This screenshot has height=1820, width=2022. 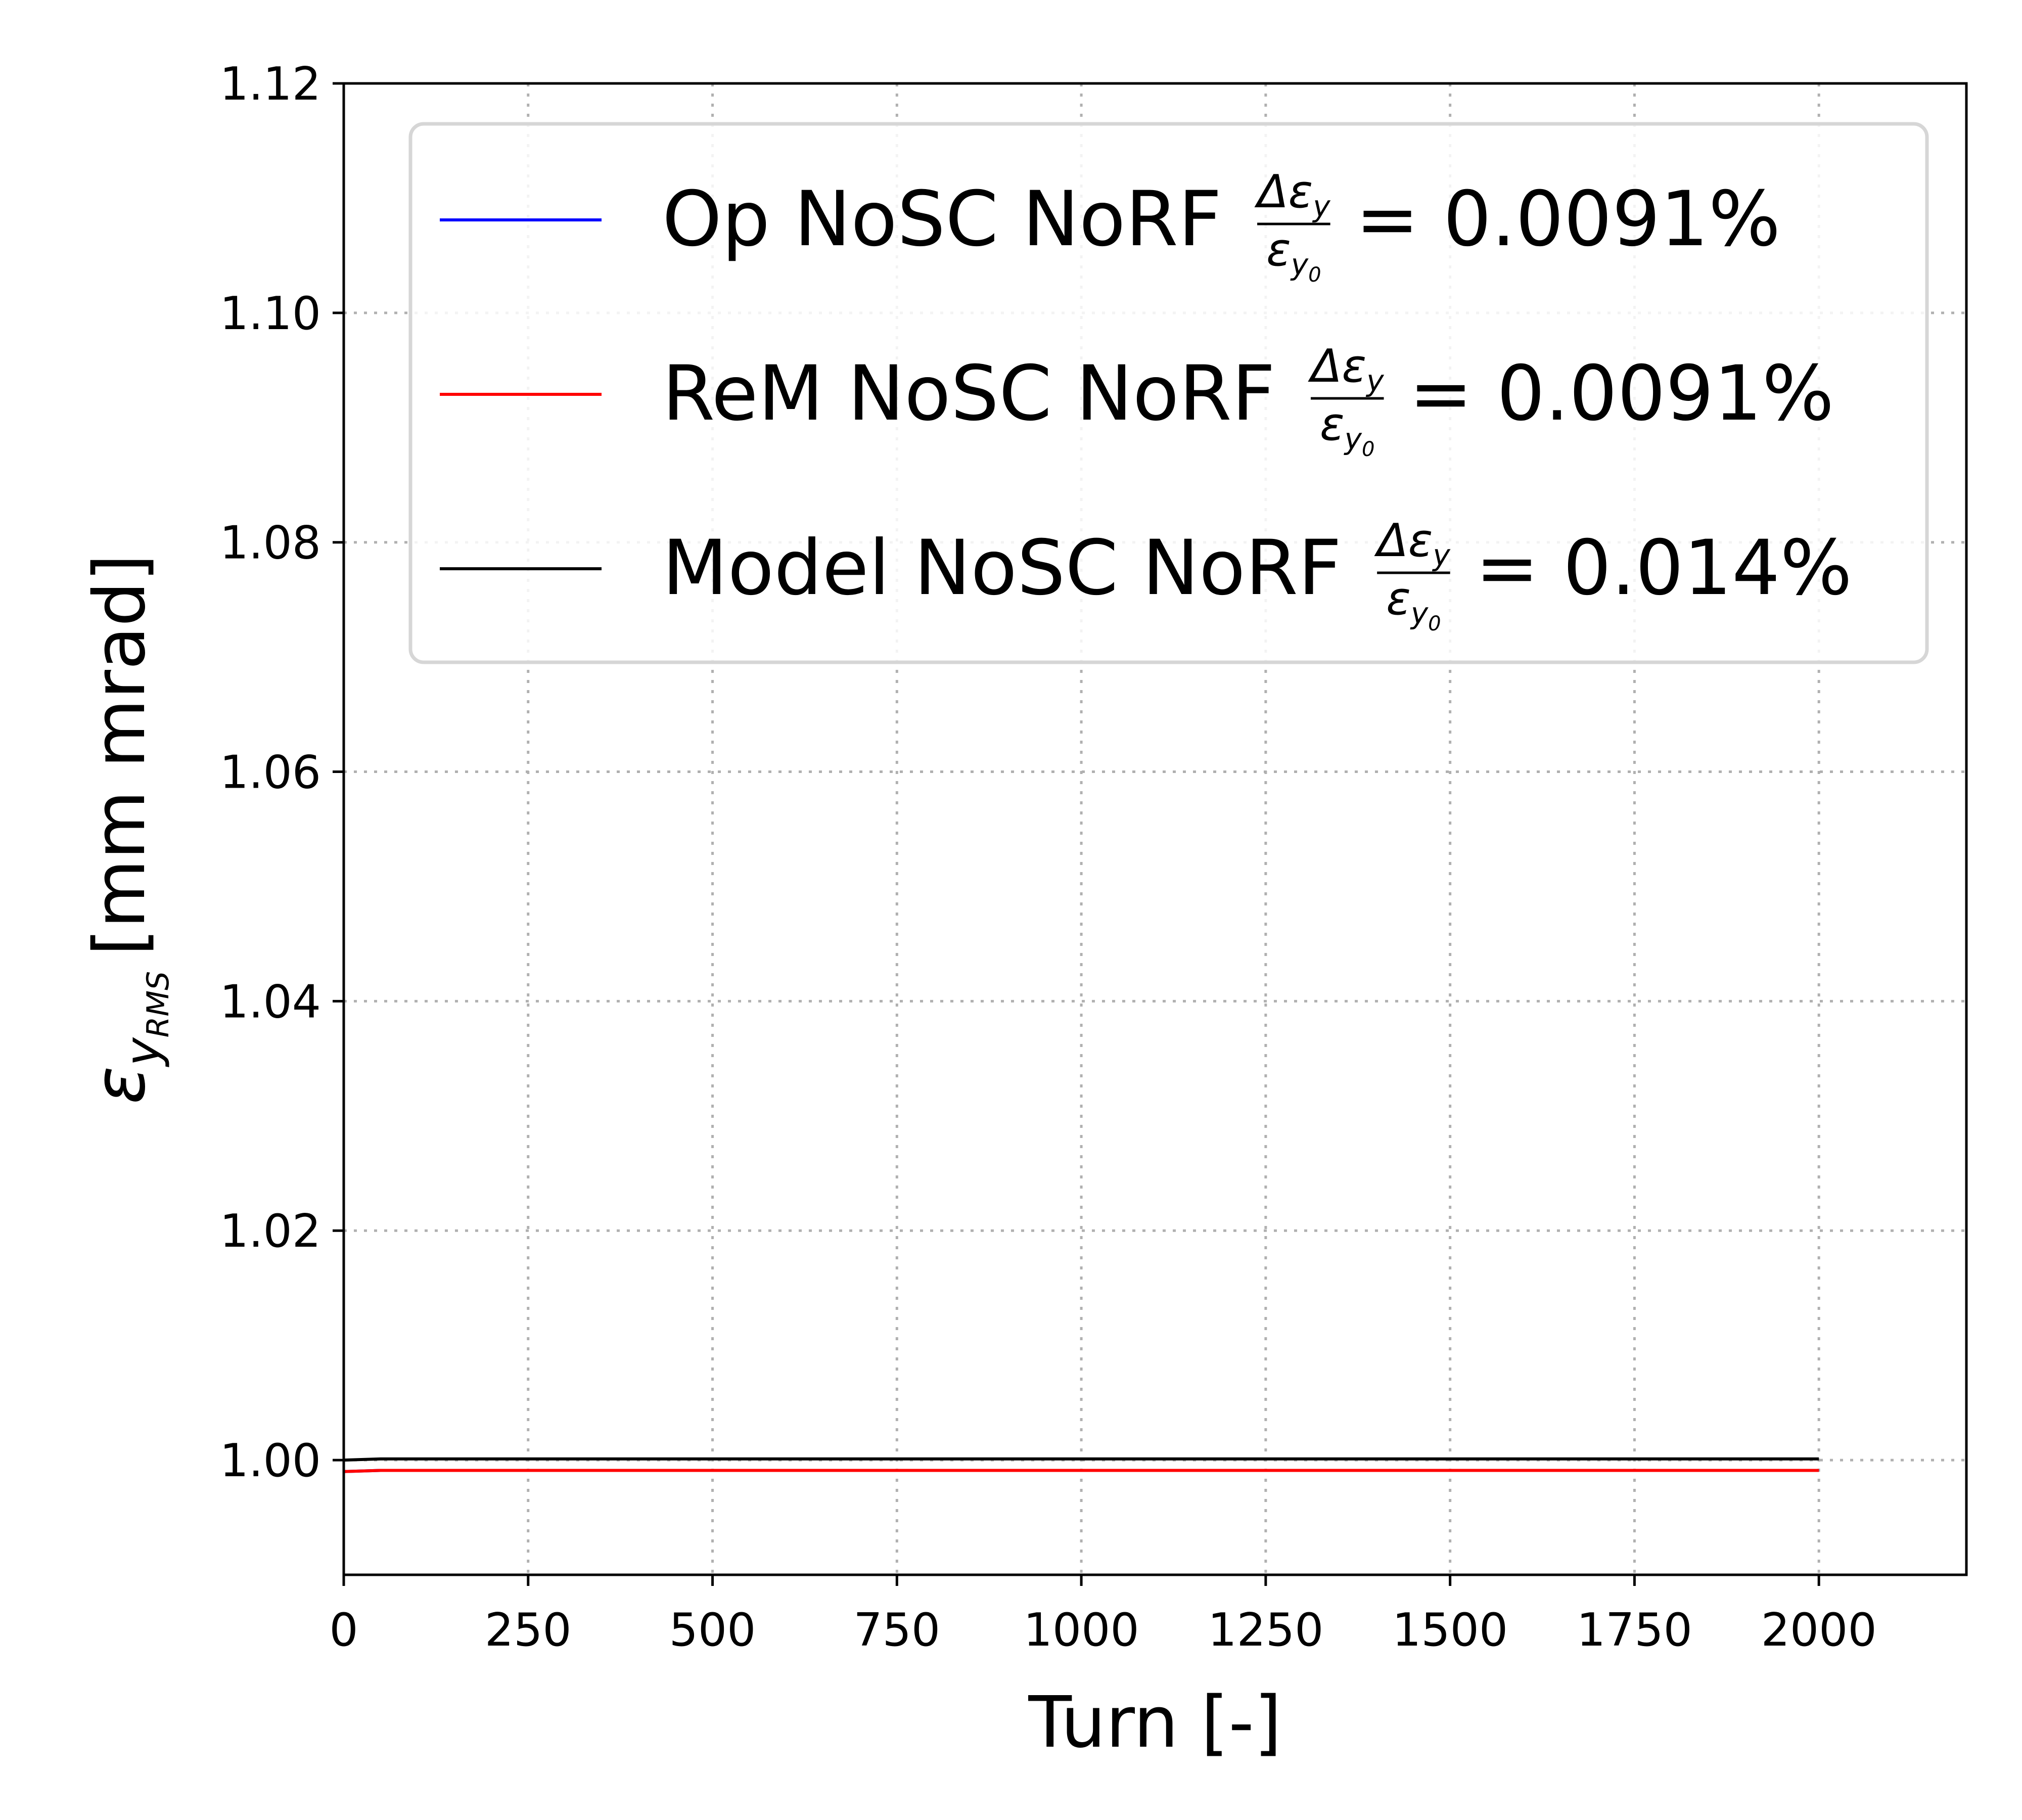 What do you see at coordinates (343, 1630) in the screenshot?
I see `x-tick-label: 0` at bounding box center [343, 1630].